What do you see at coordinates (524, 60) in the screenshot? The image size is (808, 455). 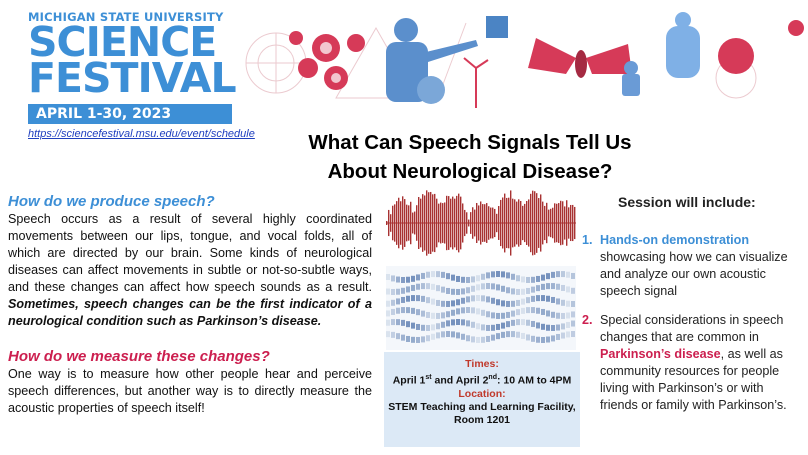 I see `science-collage-illustration` at bounding box center [524, 60].